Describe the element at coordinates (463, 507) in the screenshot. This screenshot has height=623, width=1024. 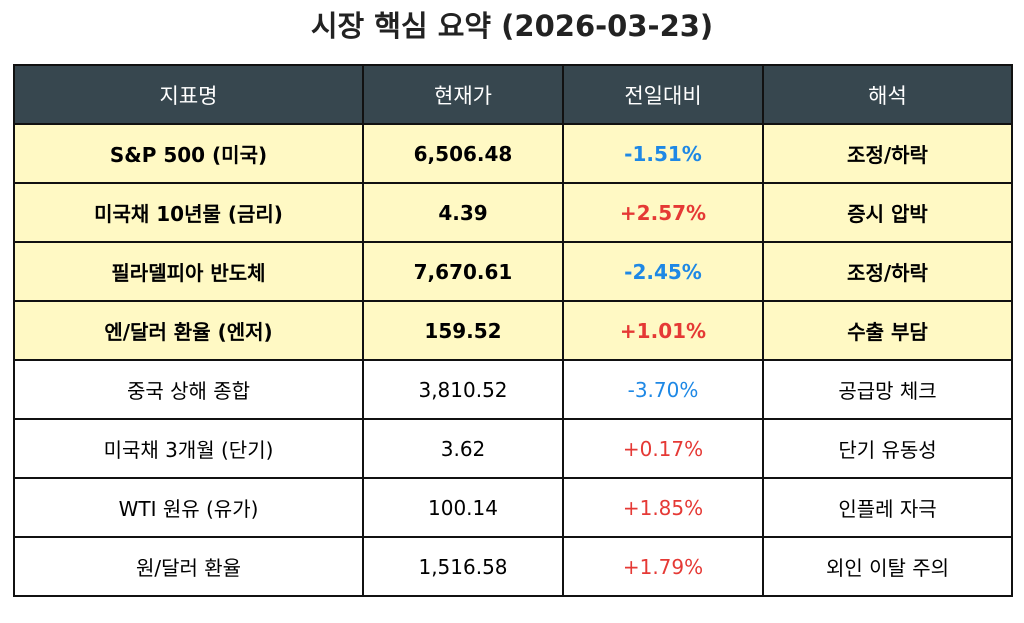
I see `price-cell: 100.14` at that location.